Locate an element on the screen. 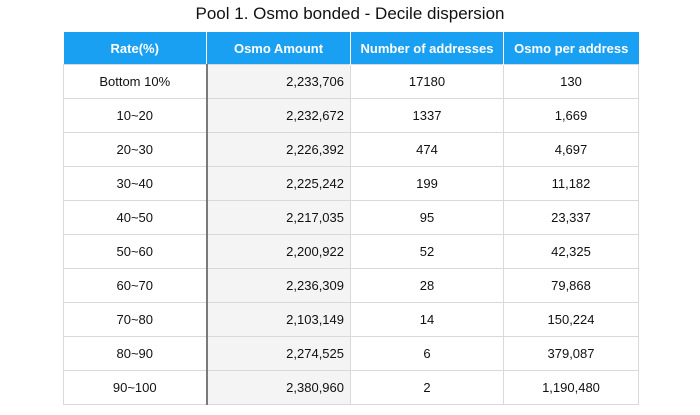 This screenshot has height=415, width=700. rate-cell: 70~80 is located at coordinates (135, 319).